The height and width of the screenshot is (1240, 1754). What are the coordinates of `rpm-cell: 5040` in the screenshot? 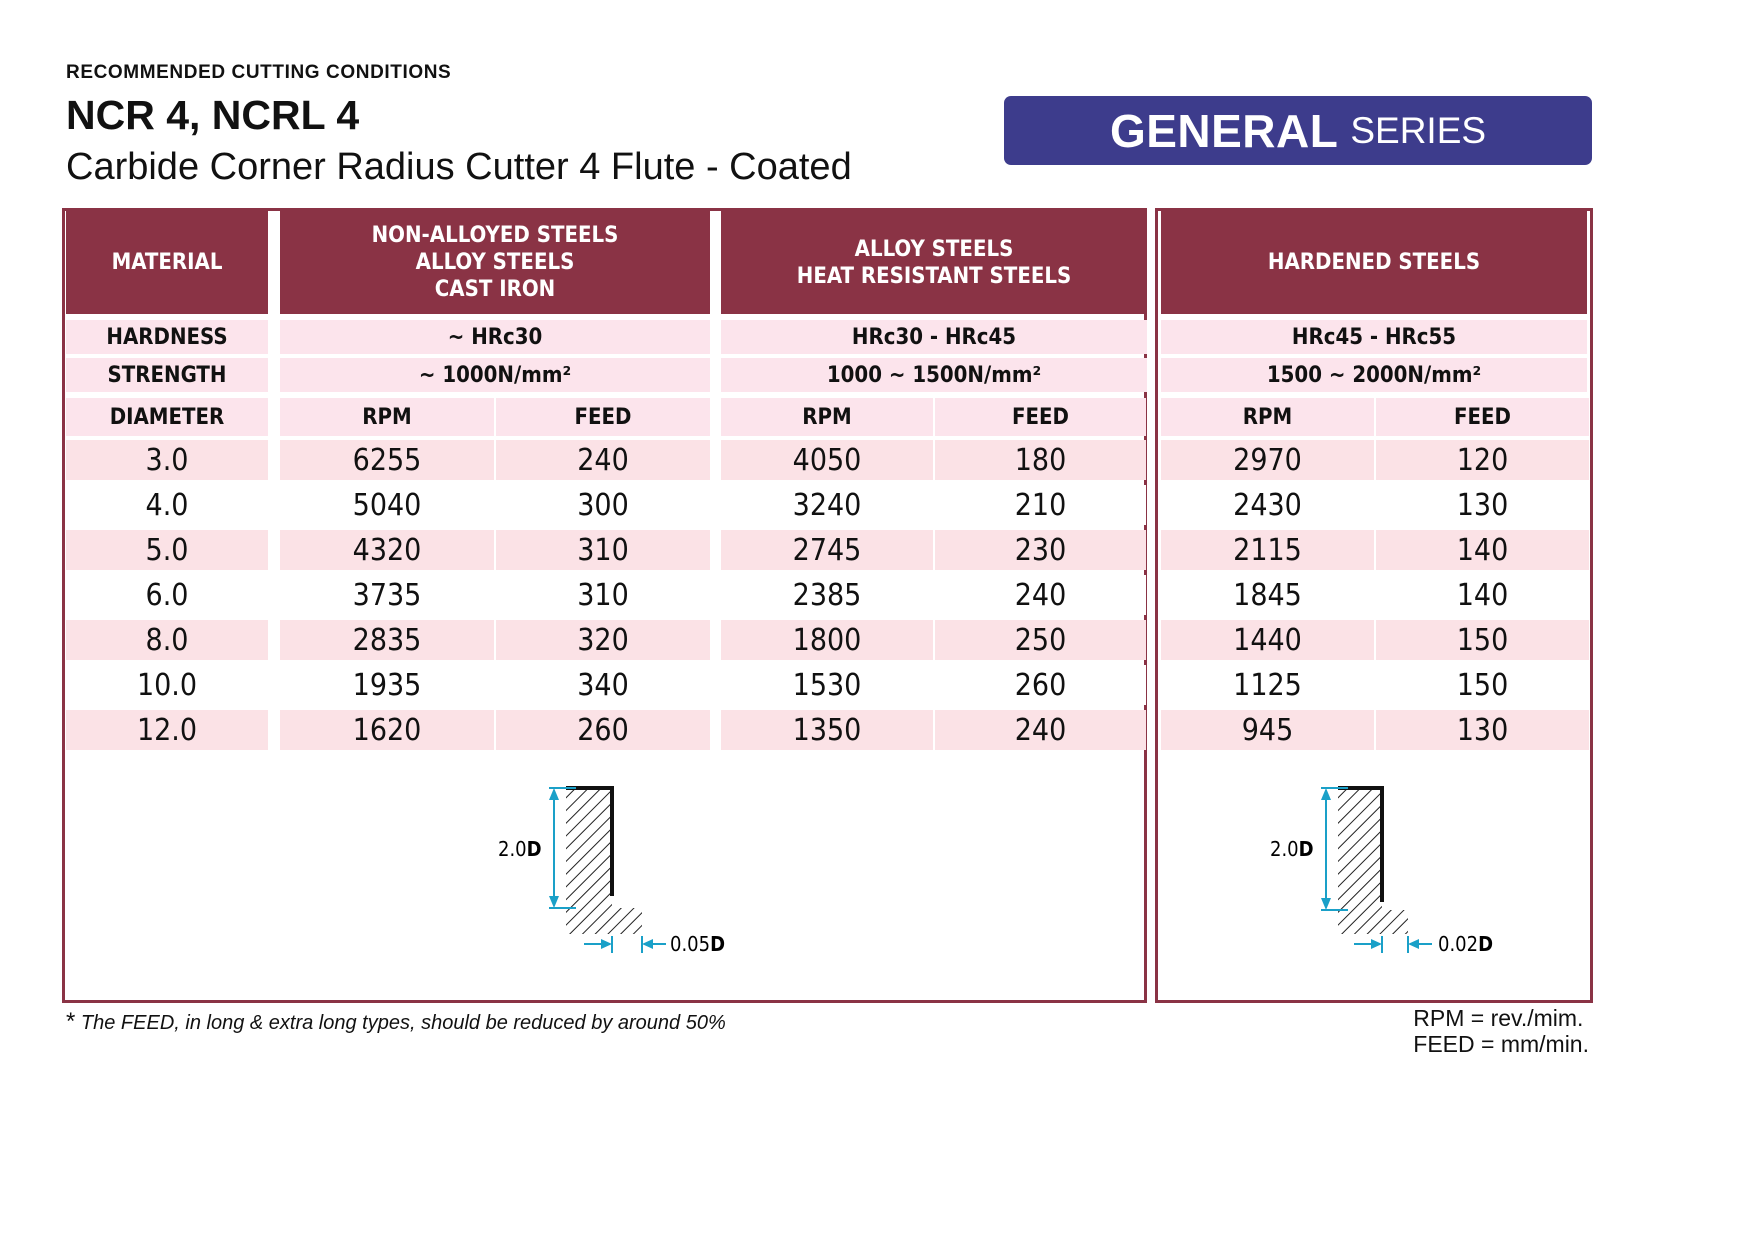 It's located at (387, 505).